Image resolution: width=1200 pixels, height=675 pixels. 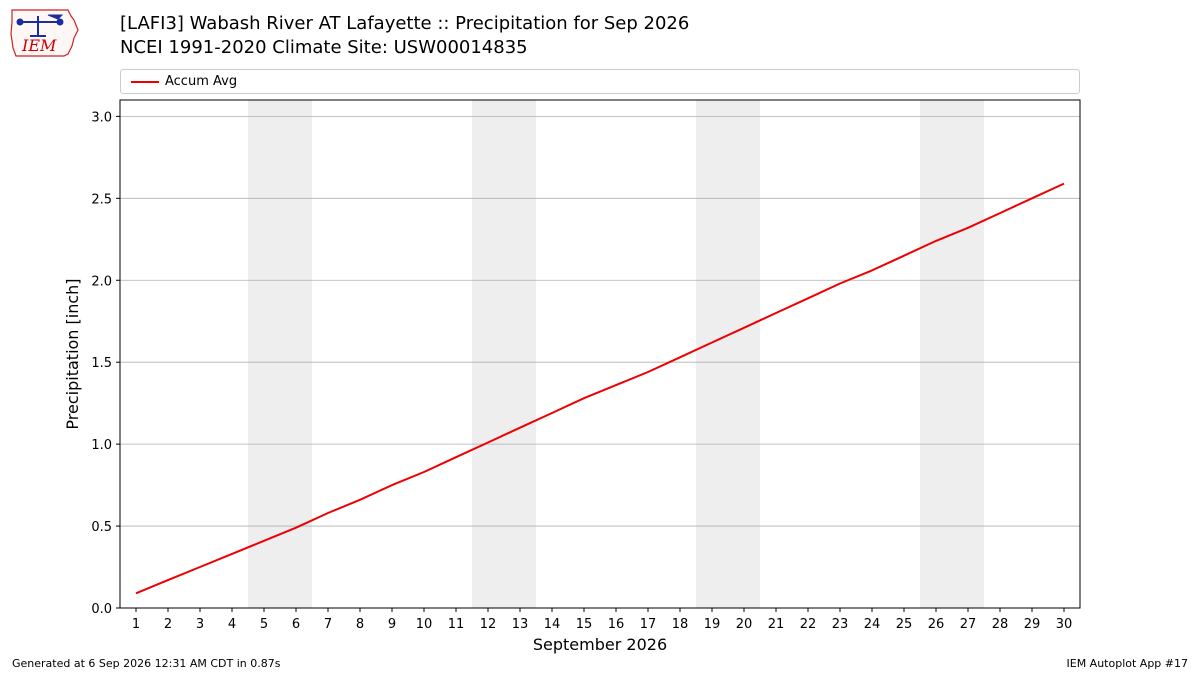 What do you see at coordinates (840, 624) in the screenshot?
I see `x-tick-label: 23` at bounding box center [840, 624].